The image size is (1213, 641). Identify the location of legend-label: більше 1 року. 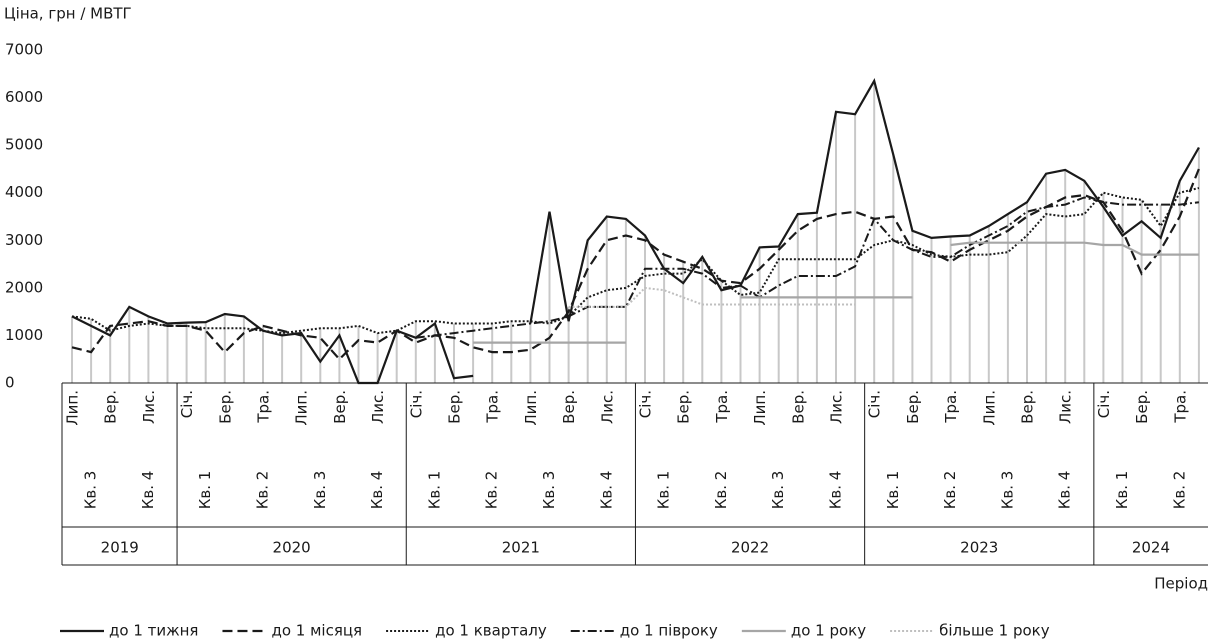
(994, 631).